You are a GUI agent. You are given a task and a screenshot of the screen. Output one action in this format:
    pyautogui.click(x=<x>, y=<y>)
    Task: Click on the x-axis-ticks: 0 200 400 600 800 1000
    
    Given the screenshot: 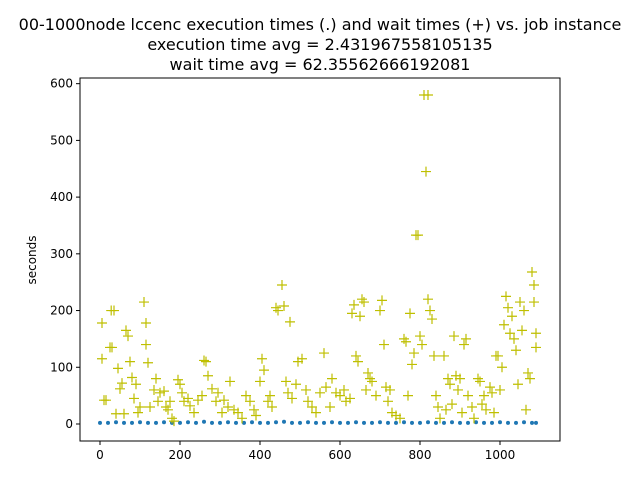 What is the action you would take?
    pyautogui.click(x=305, y=451)
    